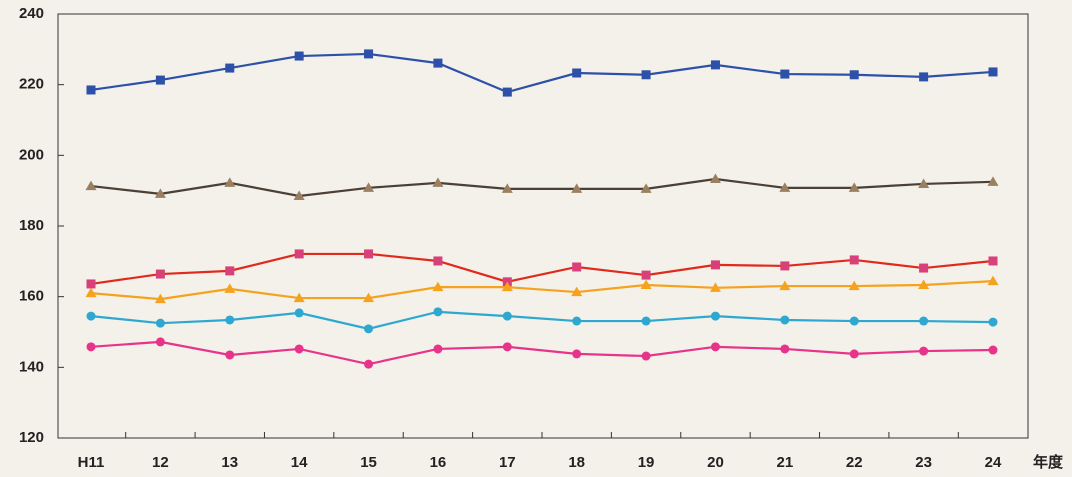 Image resolution: width=1072 pixels, height=477 pixels. I want to click on x-axis-label: 年度, so click(1048, 462).